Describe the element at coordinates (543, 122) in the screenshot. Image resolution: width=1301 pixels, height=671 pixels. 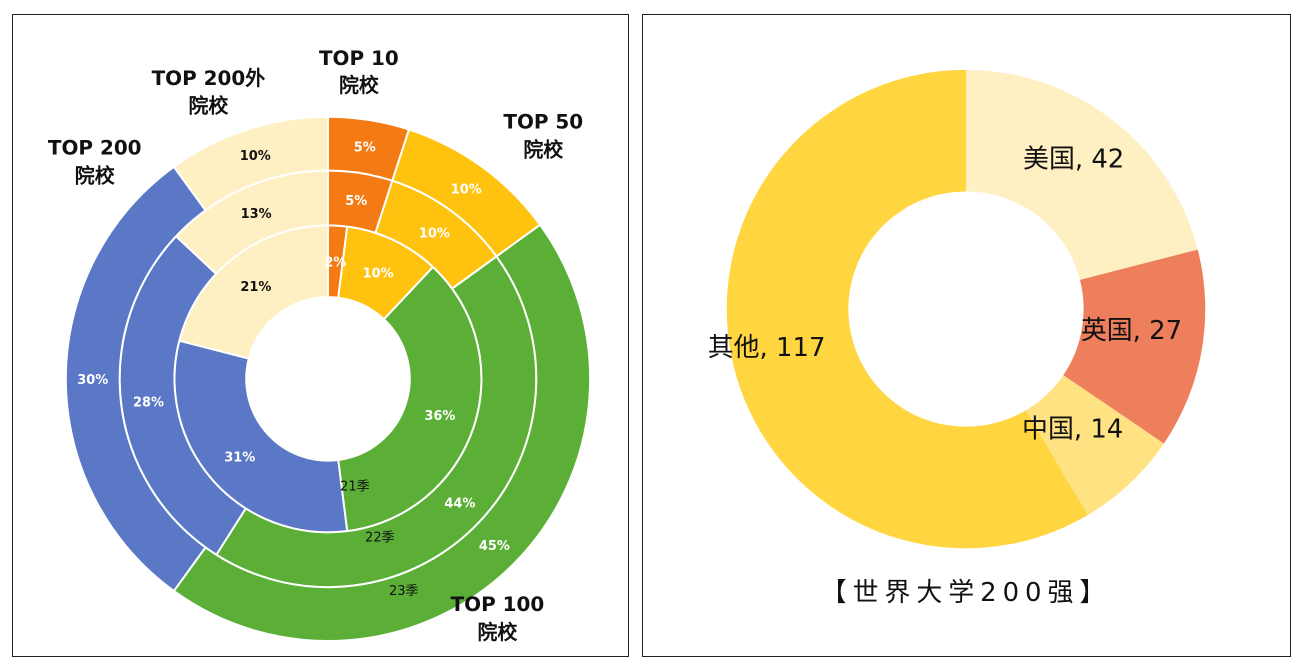
I see `top50-category-label: TOP 50` at that location.